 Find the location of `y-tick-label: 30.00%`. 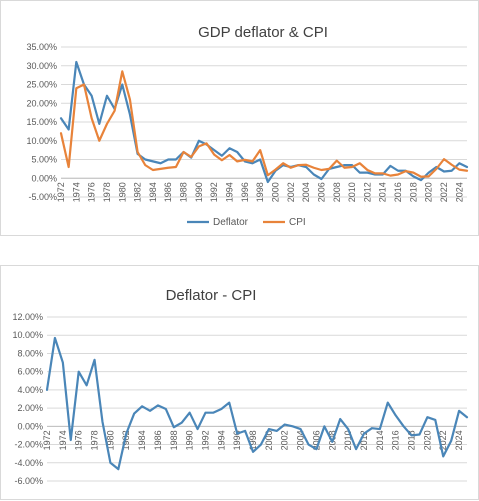

y-tick-label: 30.00% is located at coordinates (41, 66).